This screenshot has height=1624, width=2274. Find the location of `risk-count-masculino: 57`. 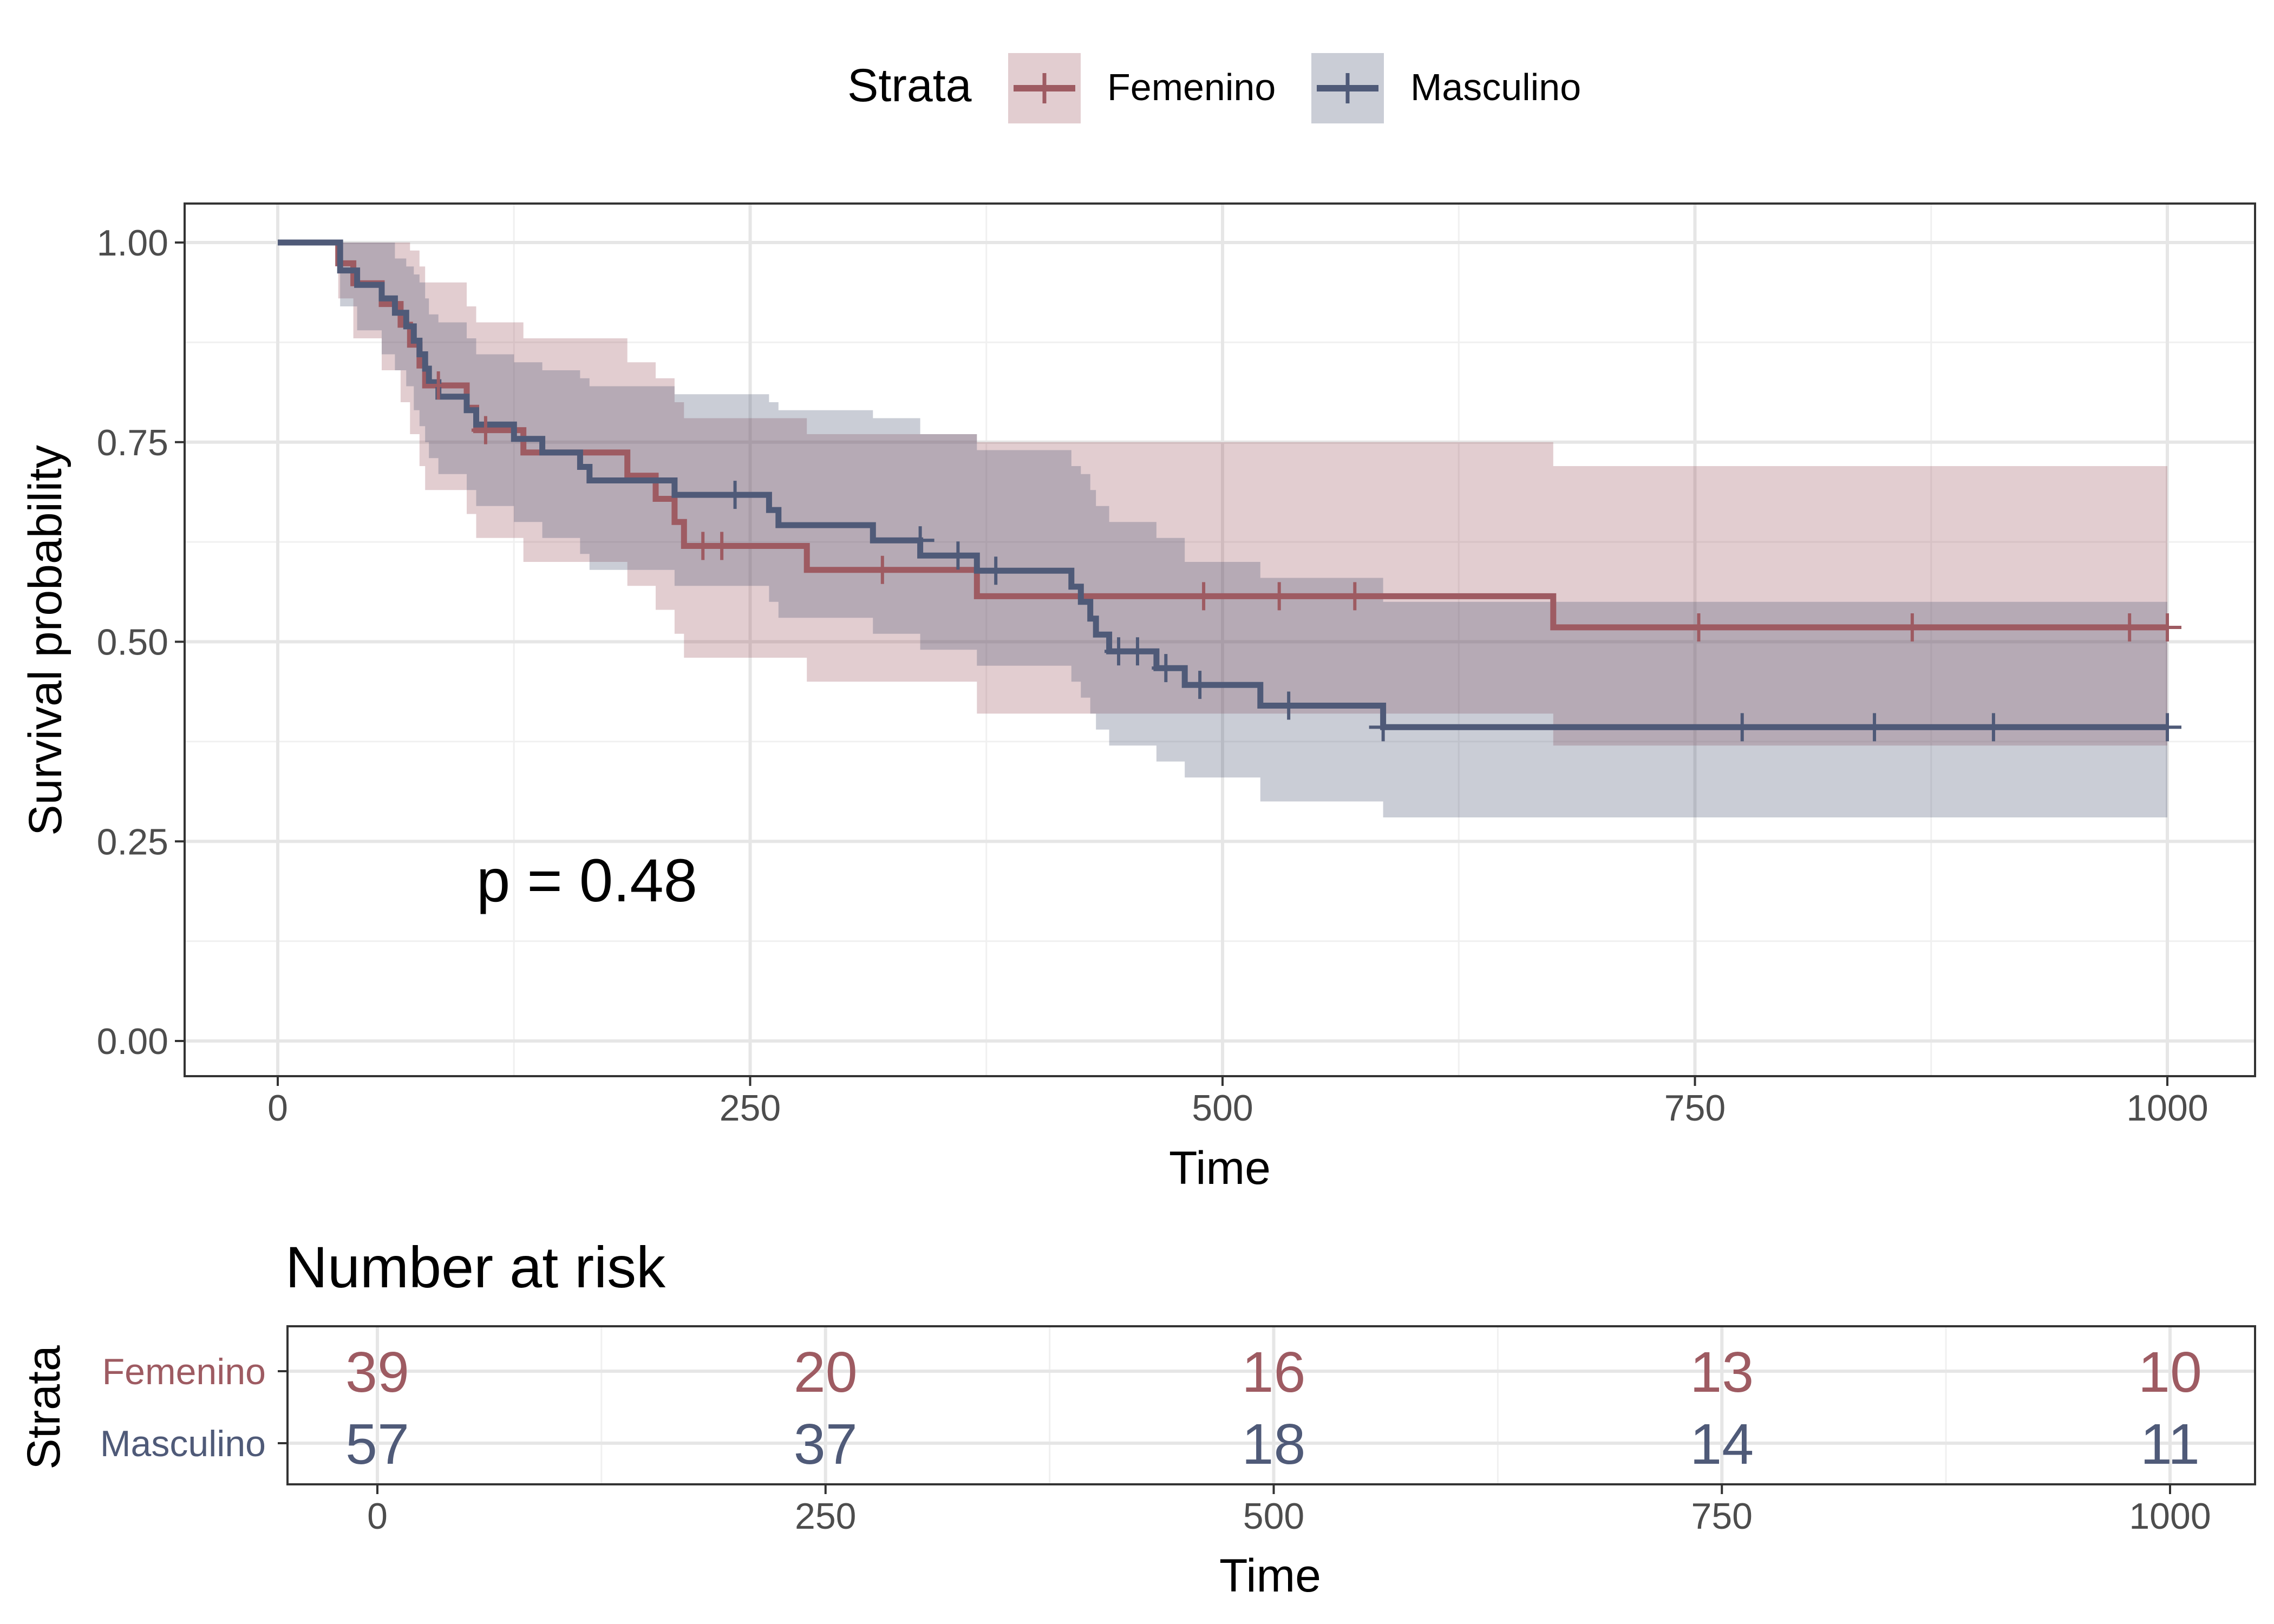

risk-count-masculino: 57 is located at coordinates (377, 1444).